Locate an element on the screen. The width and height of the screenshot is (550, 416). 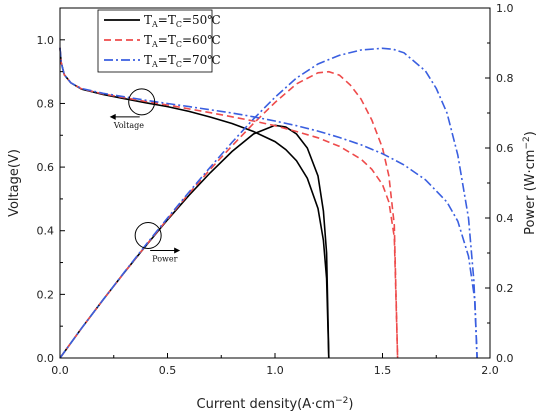
legend-label-2: TA=TC=60℃ is located at coordinates (182, 41).